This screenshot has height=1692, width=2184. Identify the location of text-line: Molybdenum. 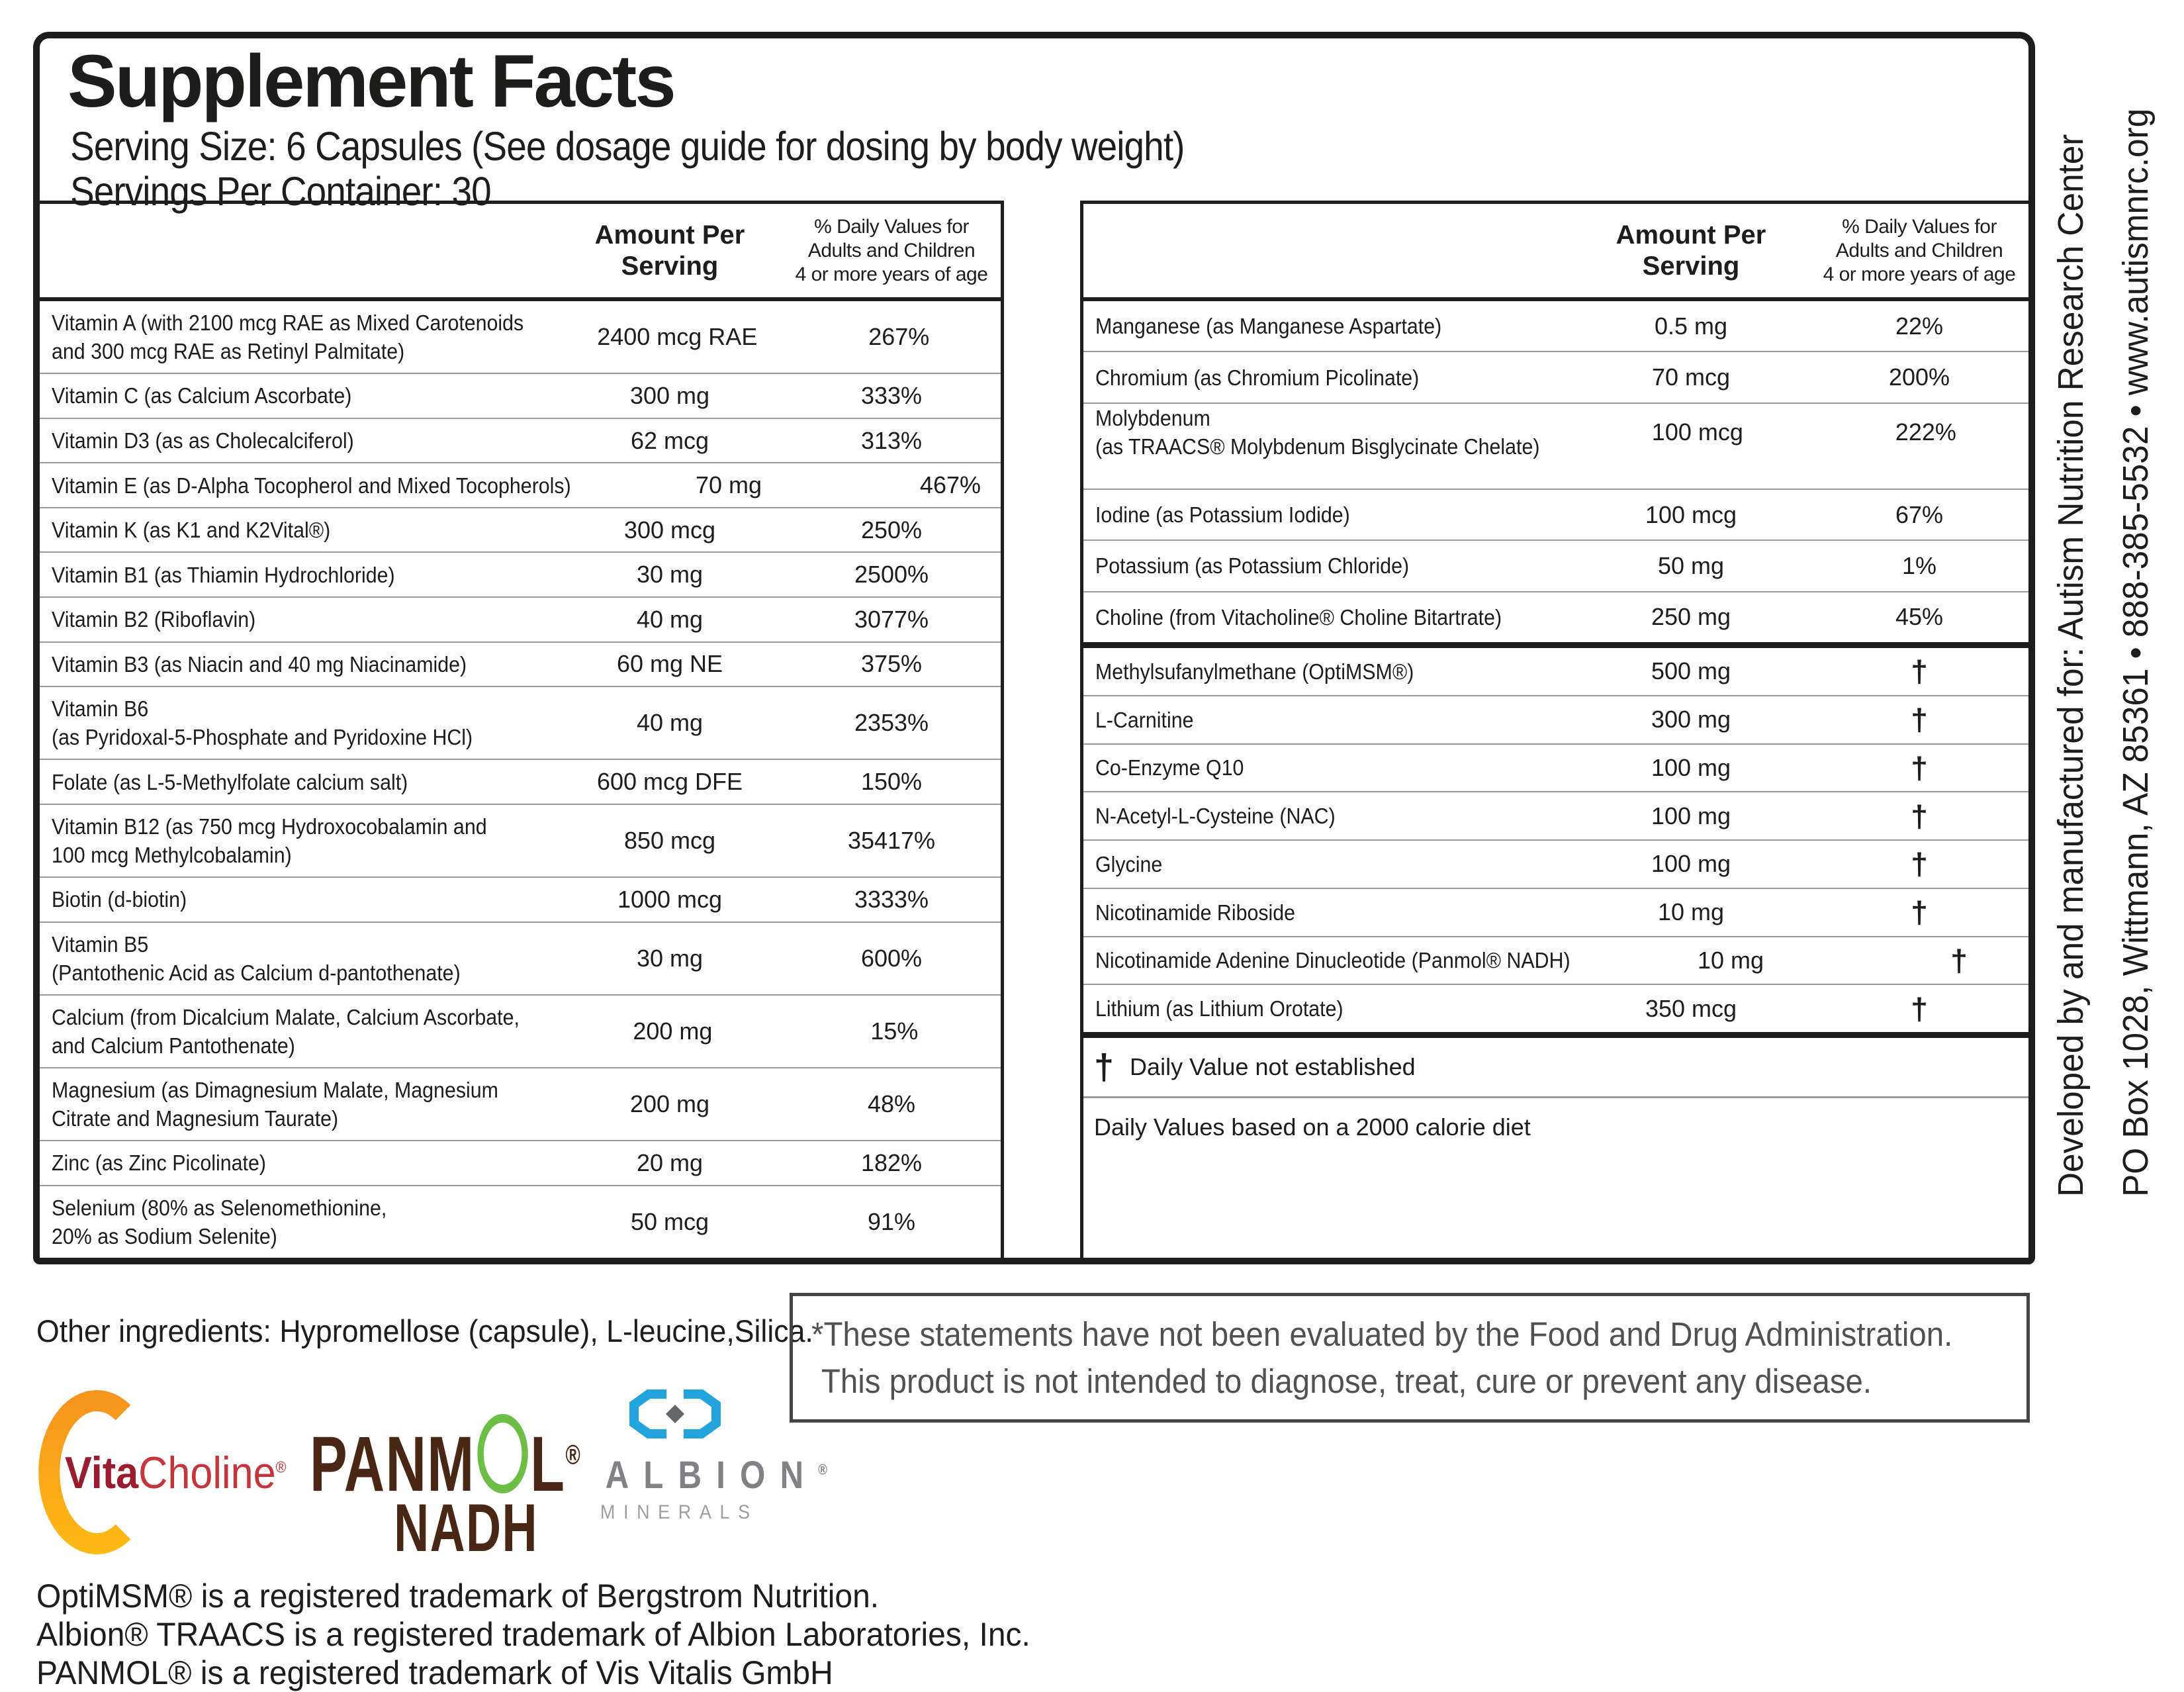
(1152, 417).